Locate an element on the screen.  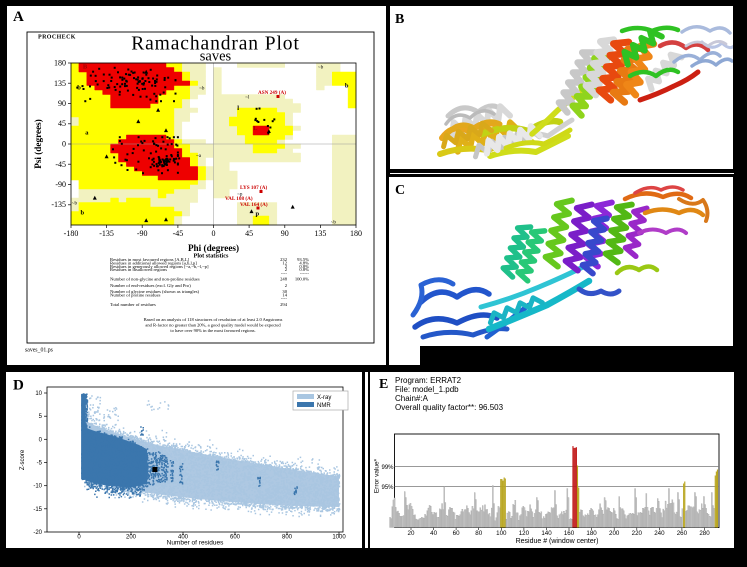
svg-text: D is located at coordinates (18, 385).